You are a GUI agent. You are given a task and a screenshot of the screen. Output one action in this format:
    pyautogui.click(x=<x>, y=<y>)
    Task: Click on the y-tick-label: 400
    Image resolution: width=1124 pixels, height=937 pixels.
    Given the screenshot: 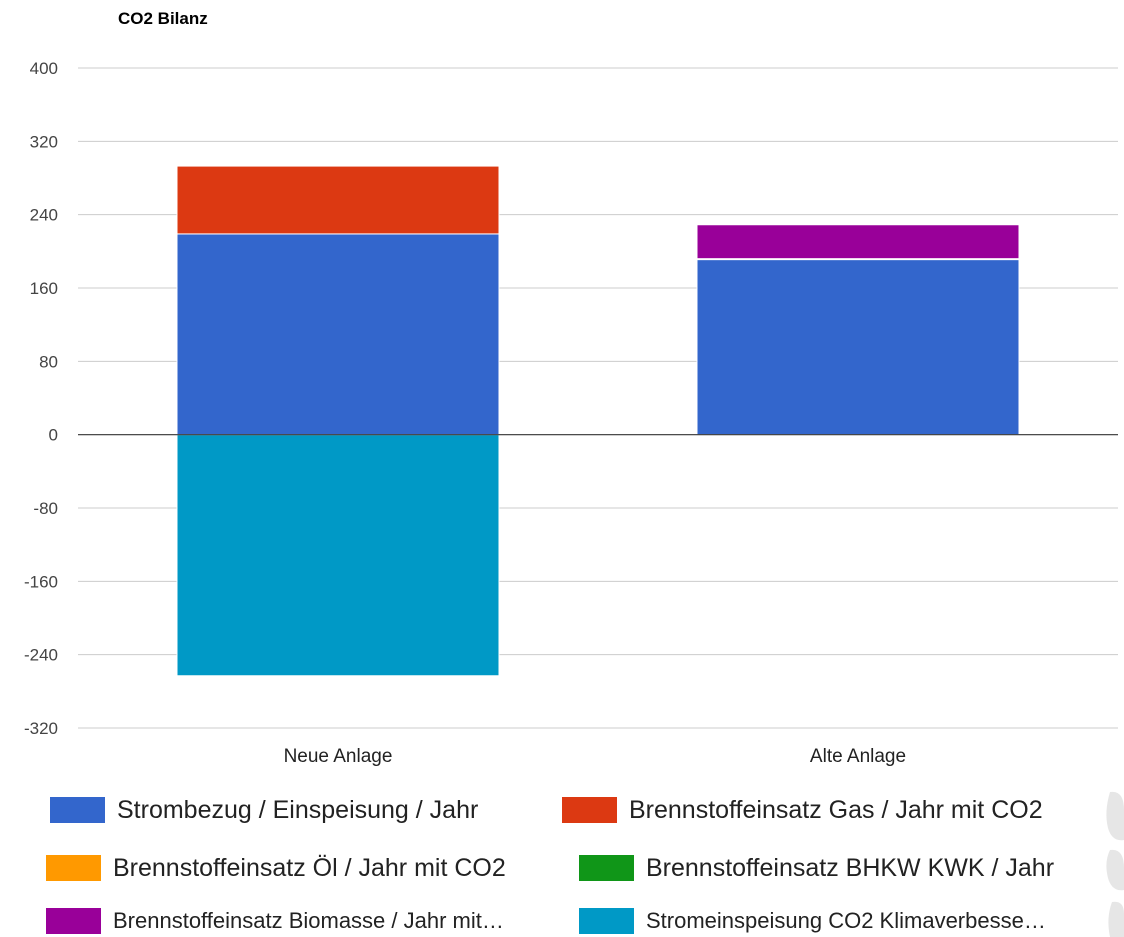 What is the action you would take?
    pyautogui.click(x=44, y=68)
    